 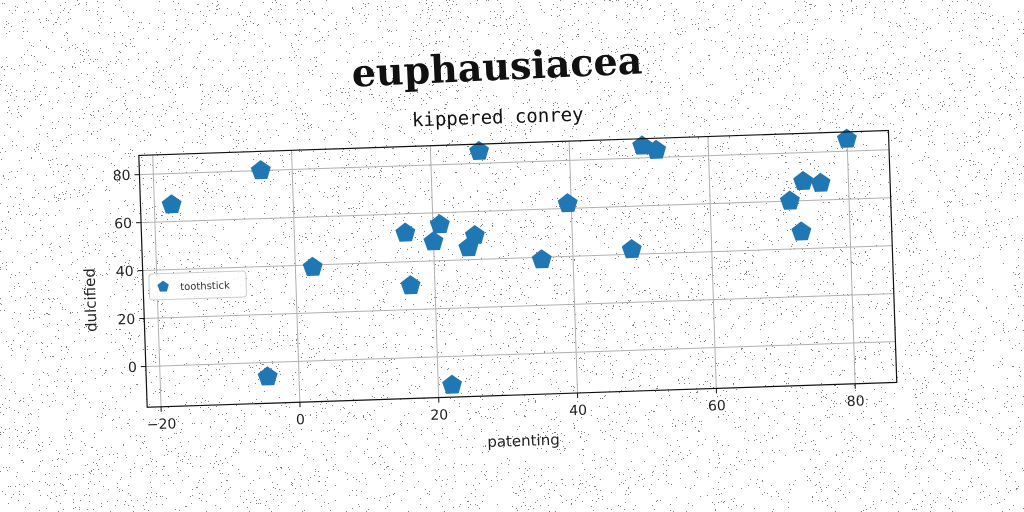 What do you see at coordinates (498, 118) in the screenshot?
I see `plot-title: kippered conrey` at bounding box center [498, 118].